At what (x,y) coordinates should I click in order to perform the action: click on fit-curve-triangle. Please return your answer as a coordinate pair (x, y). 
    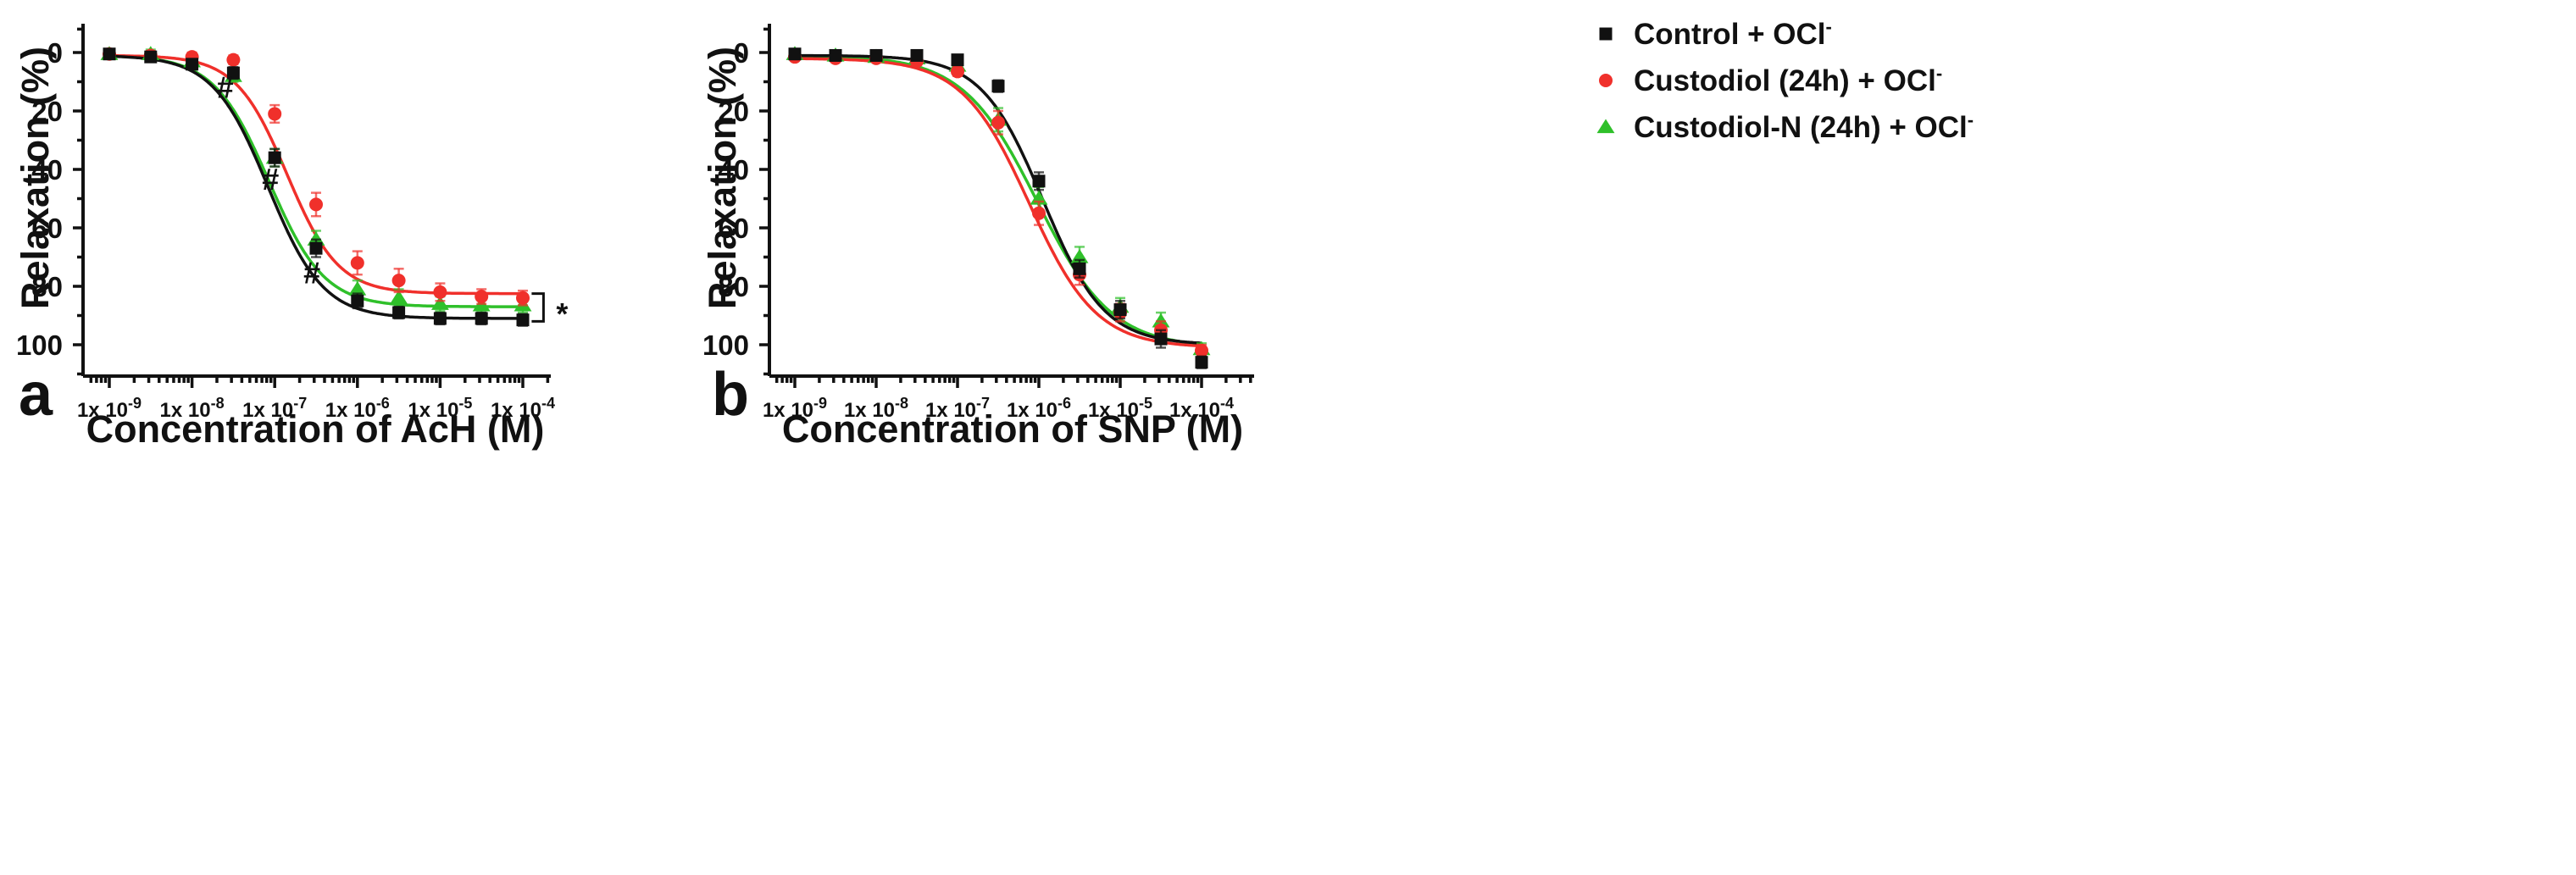
    Looking at the image, I should click on (998, 200).